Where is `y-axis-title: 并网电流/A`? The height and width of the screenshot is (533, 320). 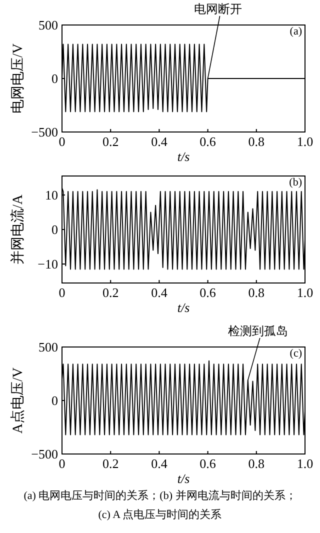 y-axis-title: 并网电流/A is located at coordinates (18, 229).